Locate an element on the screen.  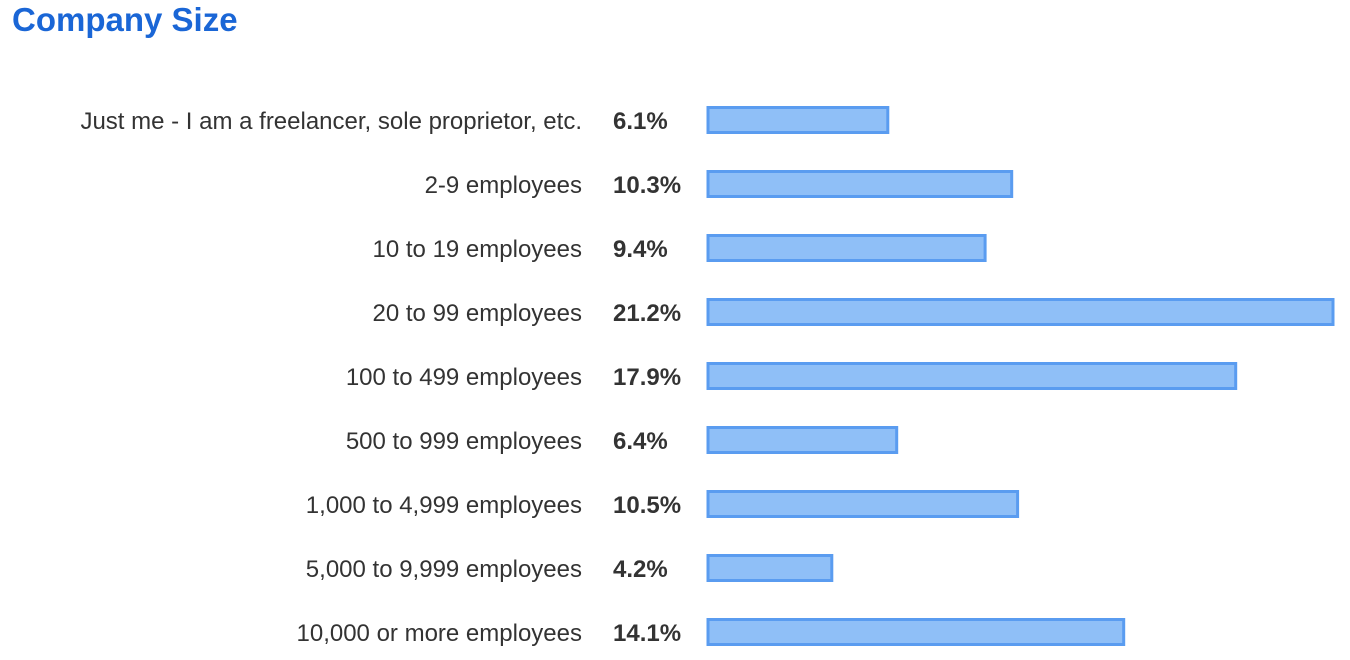
bar-row: 10 to 19 employees 9.4% is located at coordinates (680, 248).